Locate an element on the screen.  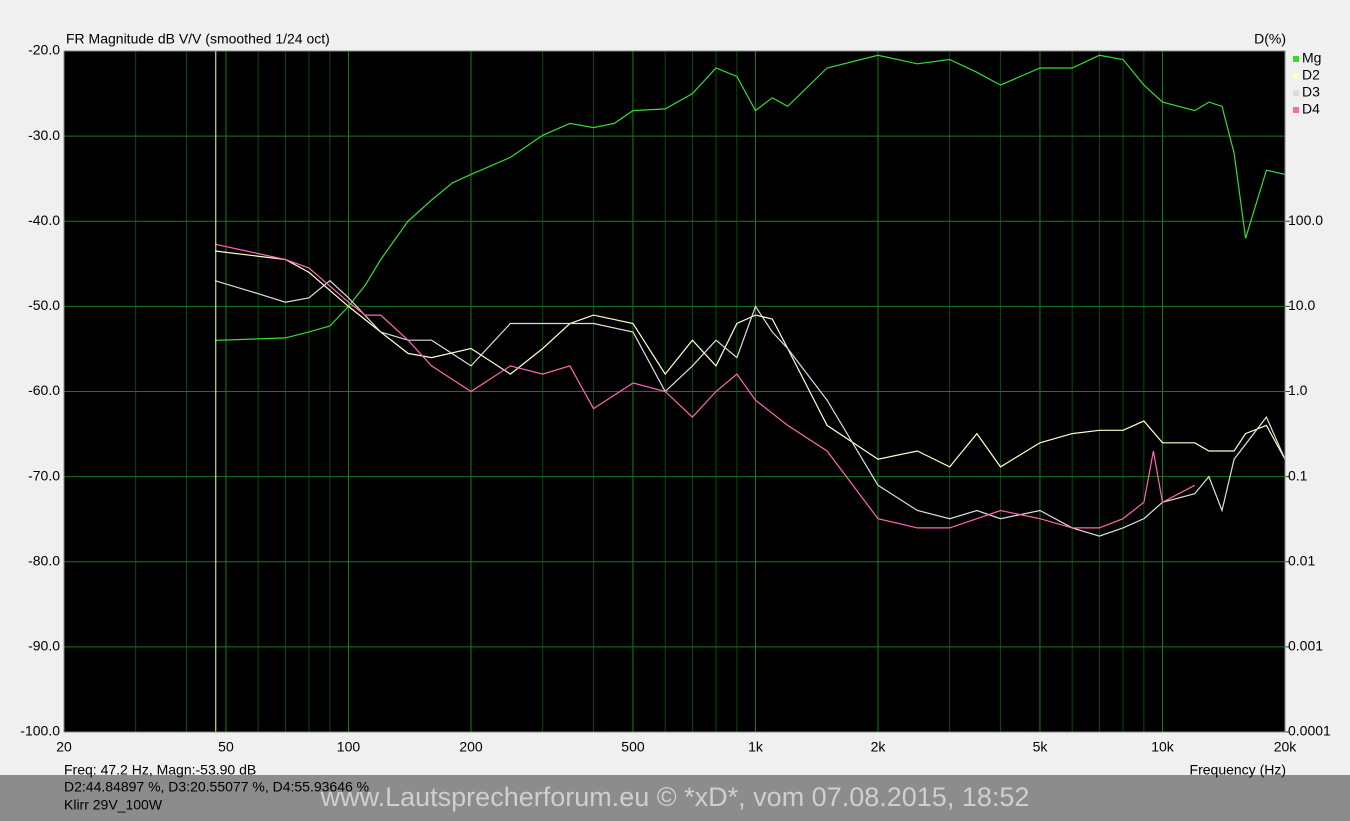
x-tick-label: 100 is located at coordinates (349, 747).